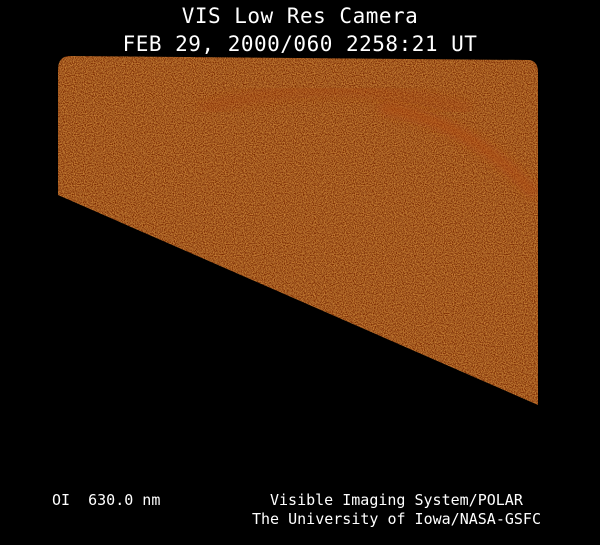 Image resolution: width=600 pixels, height=545 pixels. I want to click on credit-line-1: Visible Imaging System/POLAR, so click(396, 500).